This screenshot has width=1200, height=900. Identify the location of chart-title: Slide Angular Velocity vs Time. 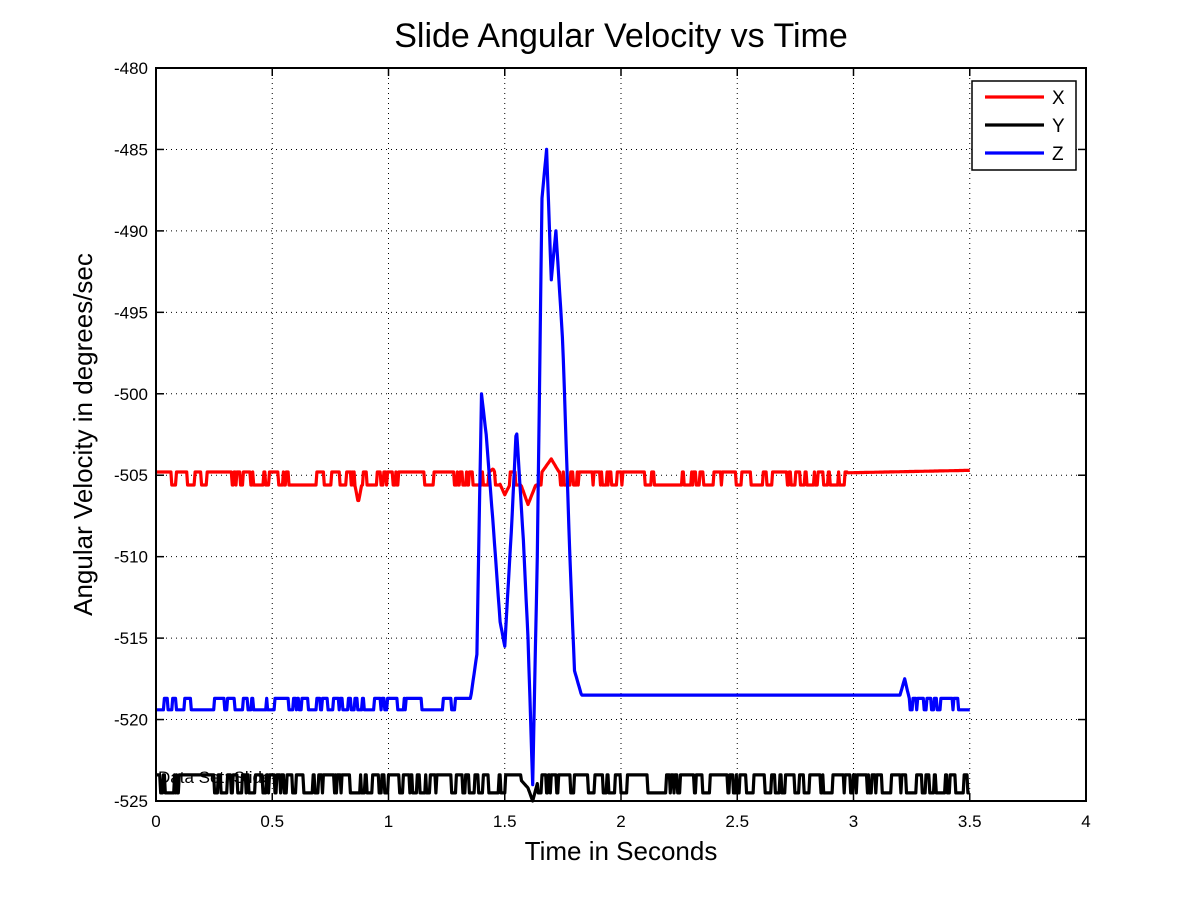
(621, 36).